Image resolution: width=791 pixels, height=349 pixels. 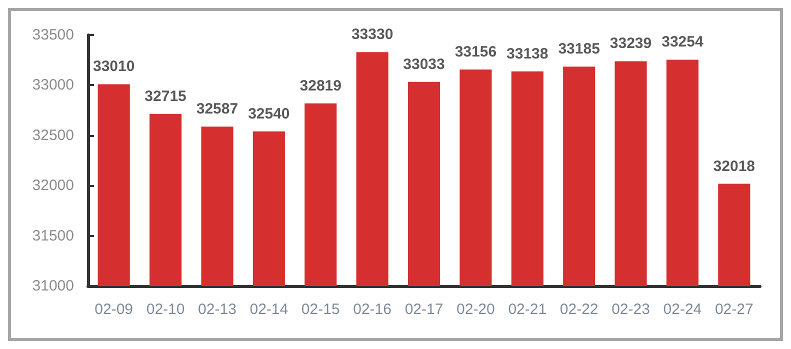 I want to click on x-tick-label: 02-14, so click(x=269, y=309).